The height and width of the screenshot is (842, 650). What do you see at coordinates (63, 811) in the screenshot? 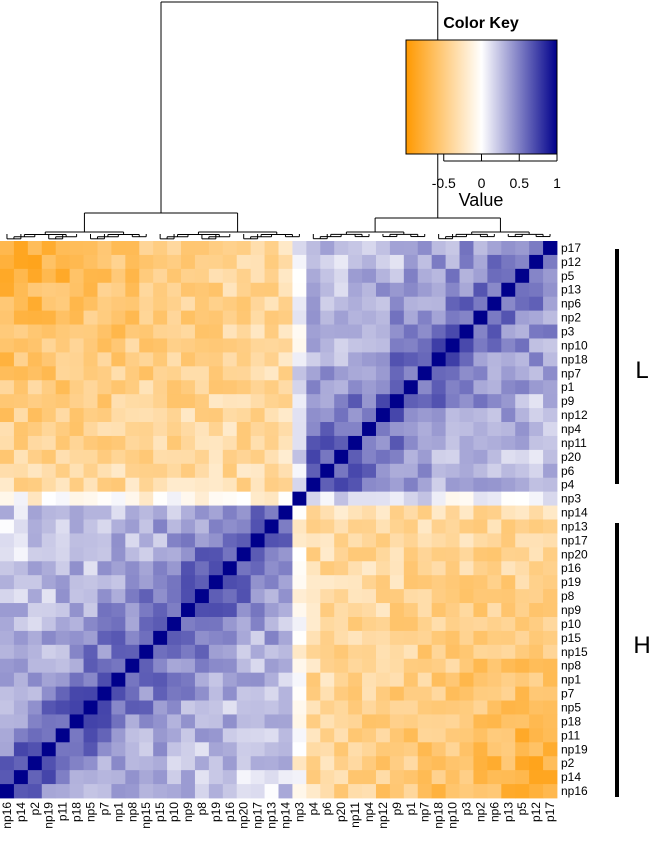
I see `column-label: p11` at bounding box center [63, 811].